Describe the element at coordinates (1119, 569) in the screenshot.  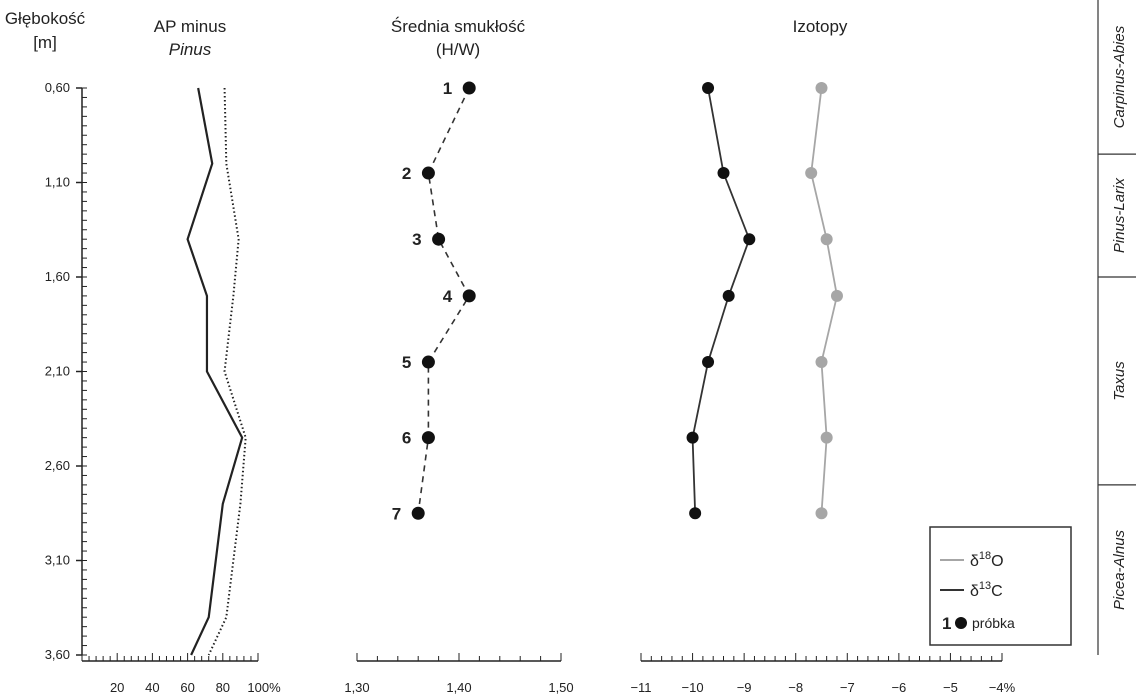
I see `zone-label: Picea-Alnus` at that location.